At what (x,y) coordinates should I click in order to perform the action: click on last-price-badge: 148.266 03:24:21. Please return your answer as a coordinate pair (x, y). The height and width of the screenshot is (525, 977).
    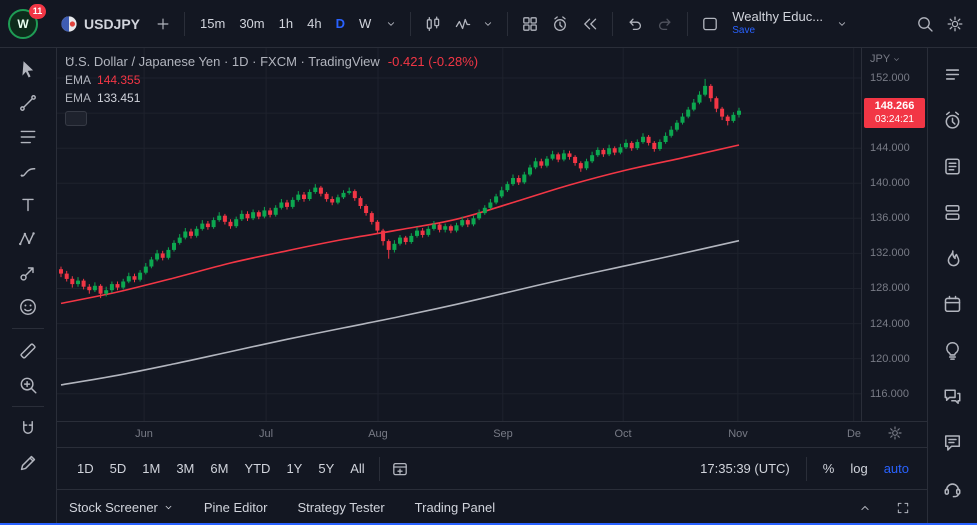
    Looking at the image, I should click on (894, 113).